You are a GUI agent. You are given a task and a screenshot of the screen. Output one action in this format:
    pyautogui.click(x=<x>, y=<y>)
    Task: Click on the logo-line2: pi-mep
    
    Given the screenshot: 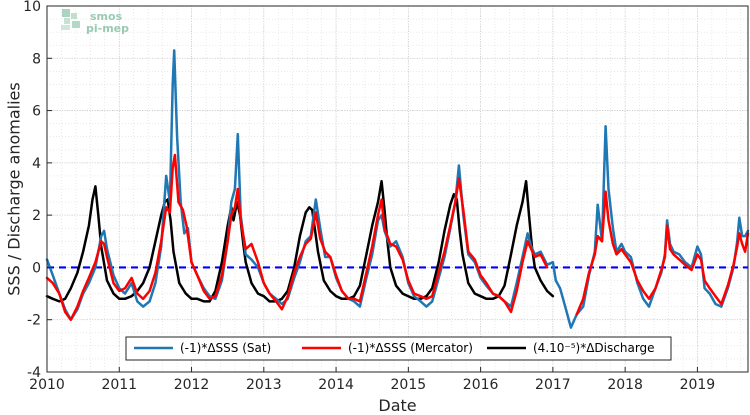 What is the action you would take?
    pyautogui.click(x=107, y=28)
    